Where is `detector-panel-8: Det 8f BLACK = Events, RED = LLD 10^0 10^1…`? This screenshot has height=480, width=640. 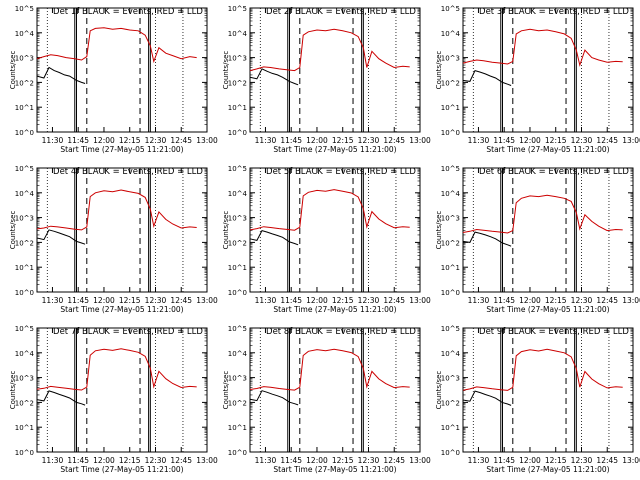 detector-panel-8: Det 8f BLACK = Events, RED = LLD 10^0 10^1… is located at coordinates (326, 399).